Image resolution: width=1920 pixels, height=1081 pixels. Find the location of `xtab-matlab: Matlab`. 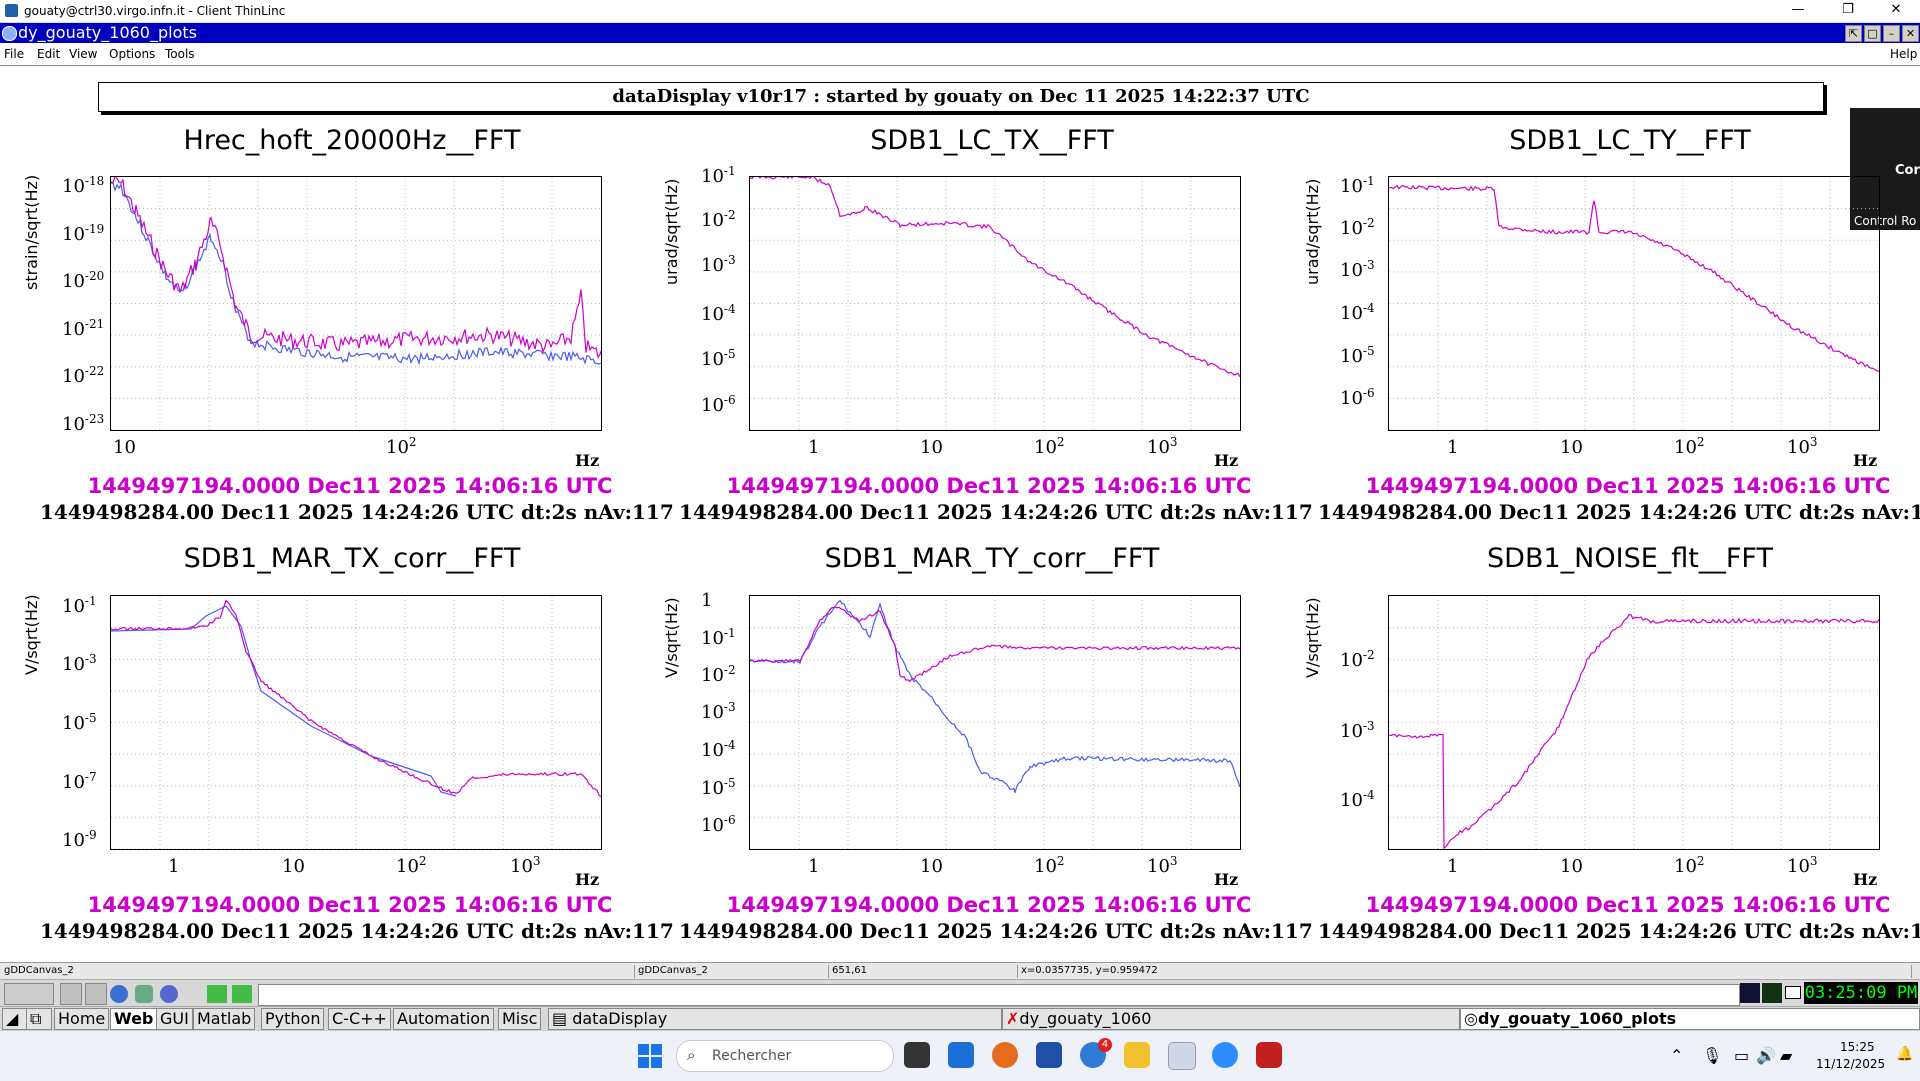

xtab-matlab: Matlab is located at coordinates (224, 1019).